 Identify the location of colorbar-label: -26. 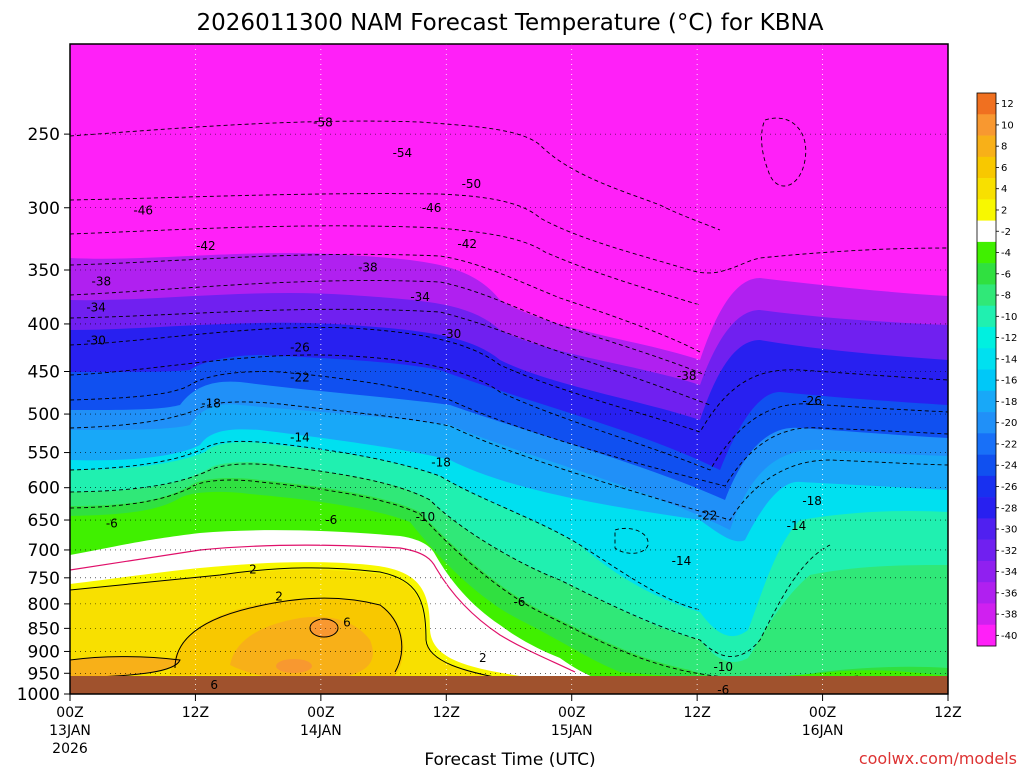
(1009, 487).